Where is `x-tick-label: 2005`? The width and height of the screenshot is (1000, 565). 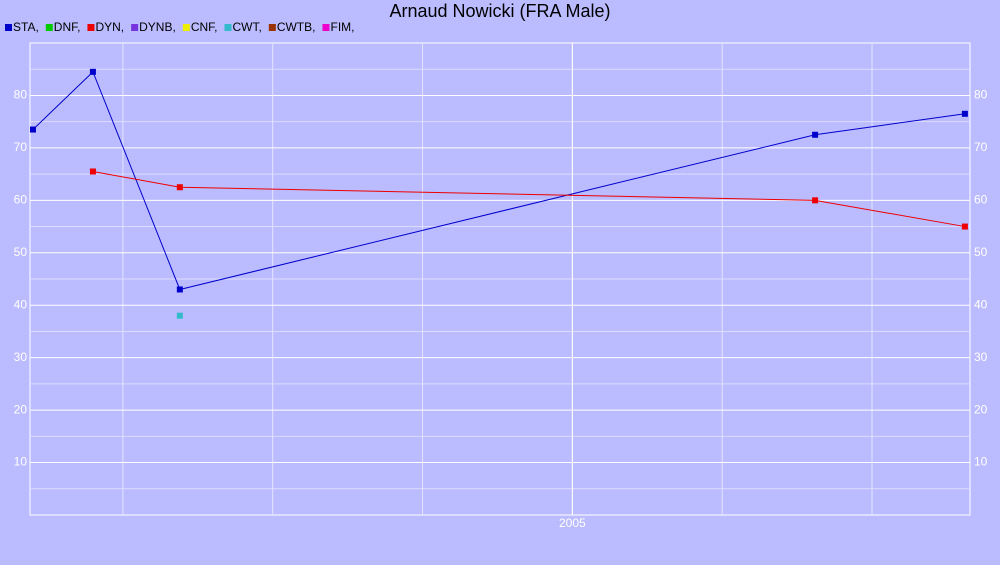 x-tick-label: 2005 is located at coordinates (572, 523).